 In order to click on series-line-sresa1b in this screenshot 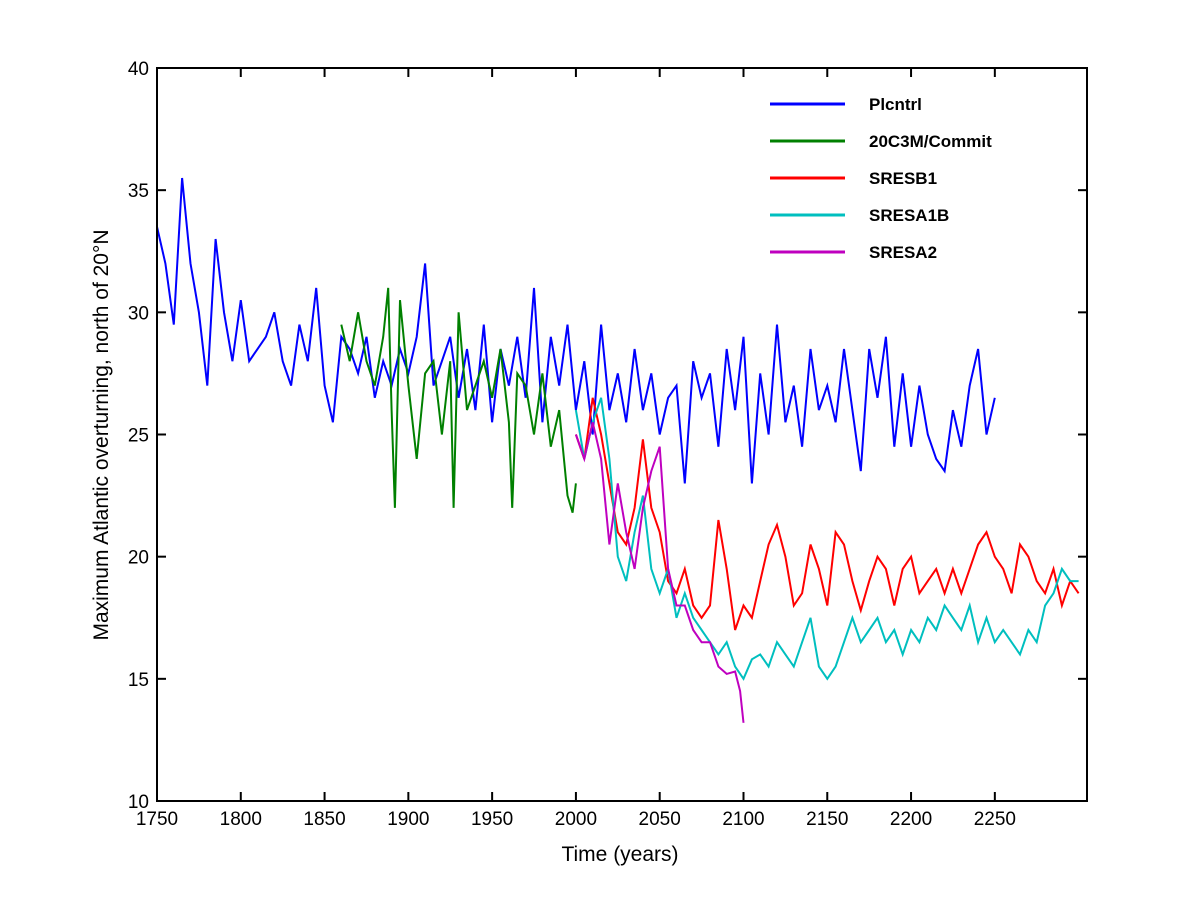, I will do `click(826, 539)`.